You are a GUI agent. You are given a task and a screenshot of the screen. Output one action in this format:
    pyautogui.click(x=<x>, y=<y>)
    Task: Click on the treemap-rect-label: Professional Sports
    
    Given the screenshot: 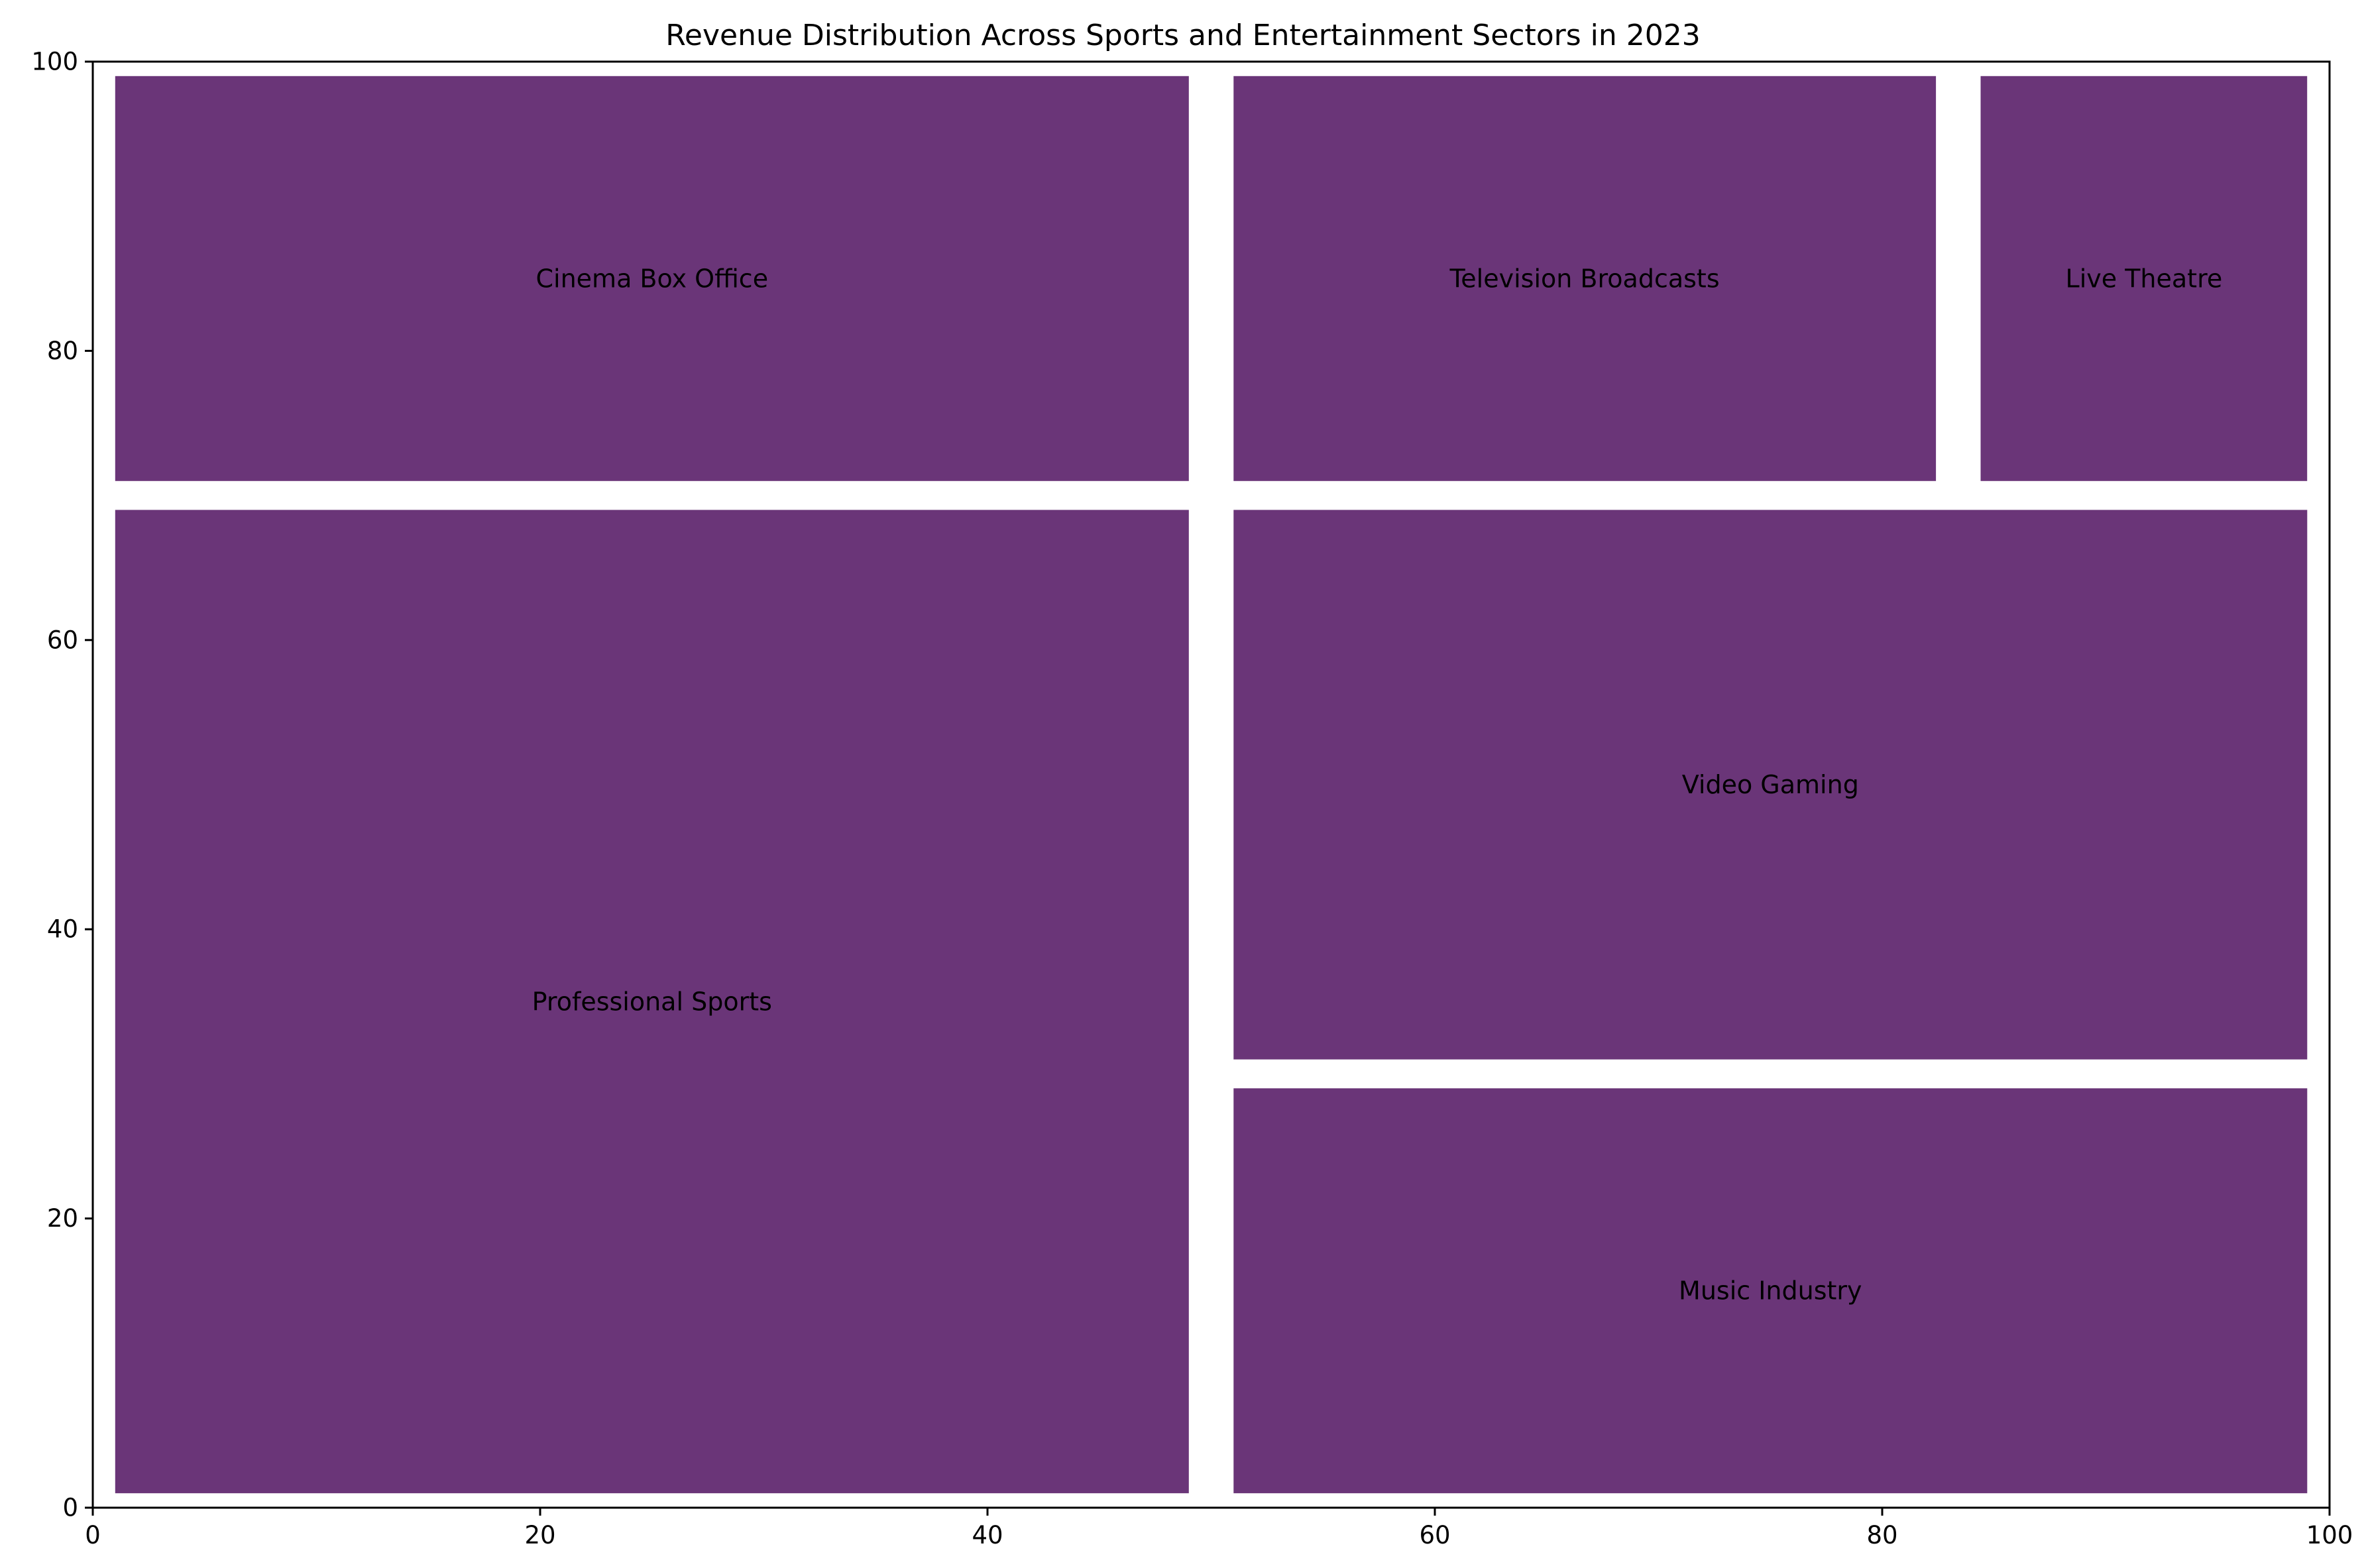 What is the action you would take?
    pyautogui.click(x=652, y=1001)
    